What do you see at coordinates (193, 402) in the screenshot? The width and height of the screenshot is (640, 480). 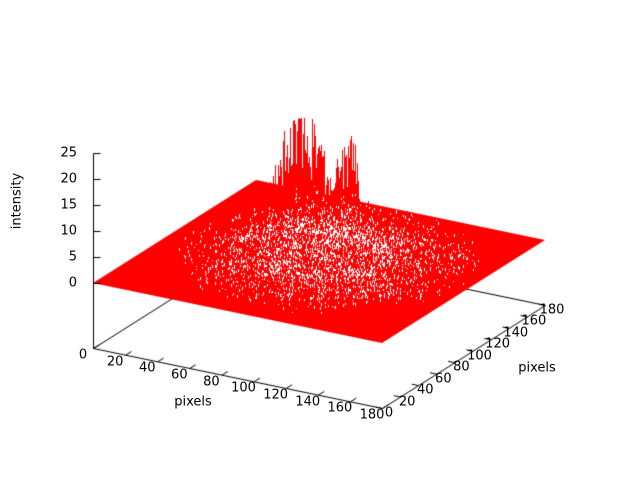 I see `x-axis-label: pixels` at bounding box center [193, 402].